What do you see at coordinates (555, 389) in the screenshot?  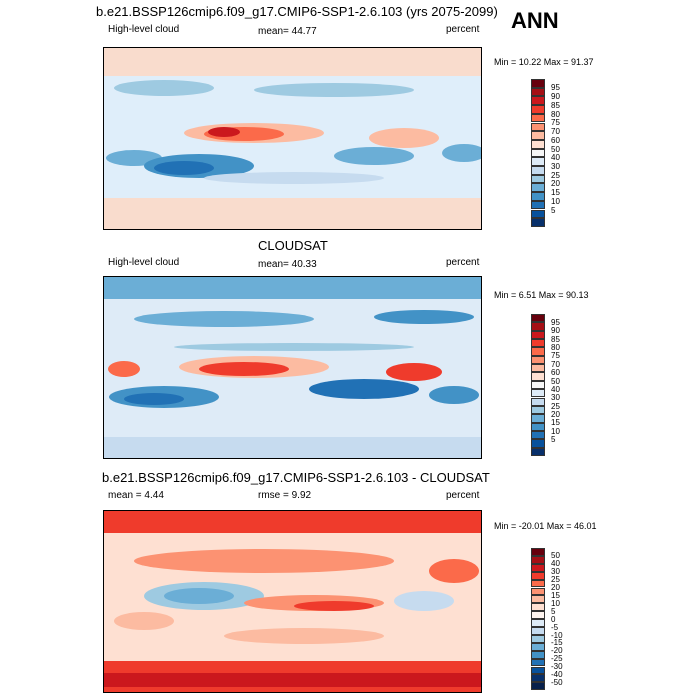 I see `panel2-colorbar-tick: 40` at bounding box center [555, 389].